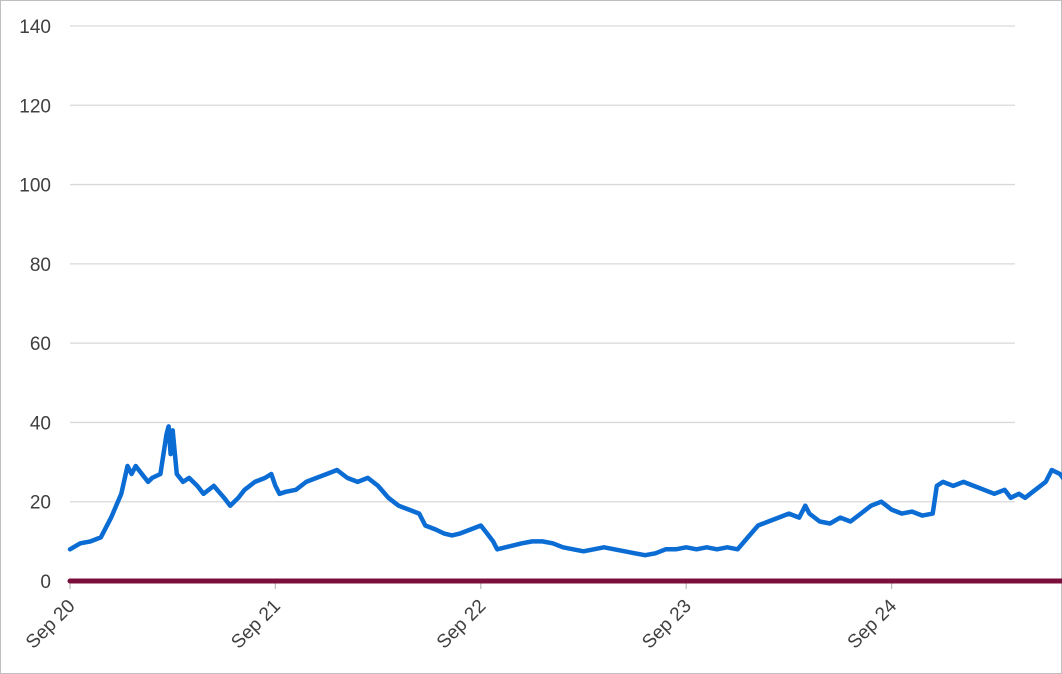 This screenshot has height=674, width=1062. What do you see at coordinates (255, 624) in the screenshot?
I see `x-tick-label-1: Sep 21` at bounding box center [255, 624].